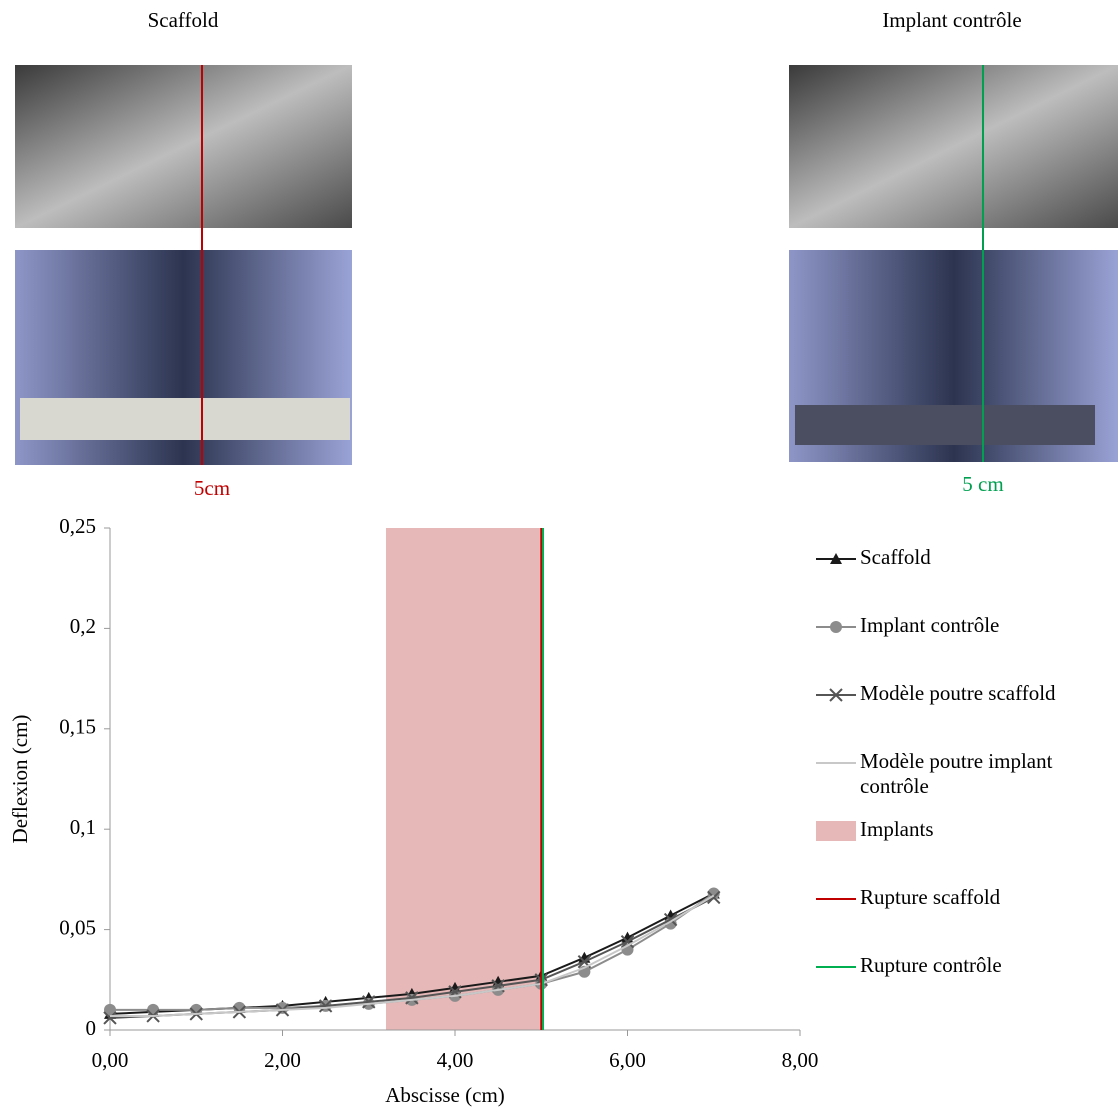 The width and height of the screenshot is (1118, 1115). What do you see at coordinates (464, 779) in the screenshot?
I see `implant-band` at bounding box center [464, 779].